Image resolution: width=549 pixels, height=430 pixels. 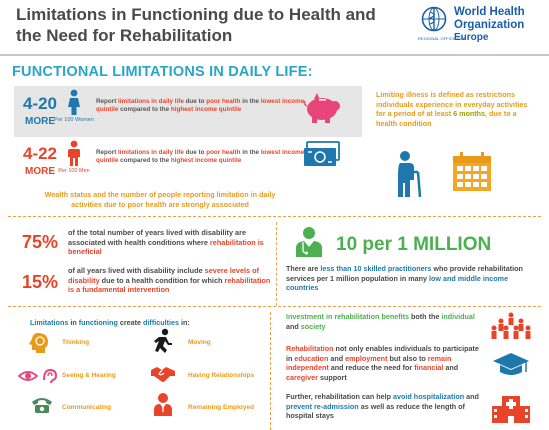 What do you see at coordinates (40, 242) in the screenshot?
I see `stat-75-percent: 75%` at bounding box center [40, 242].